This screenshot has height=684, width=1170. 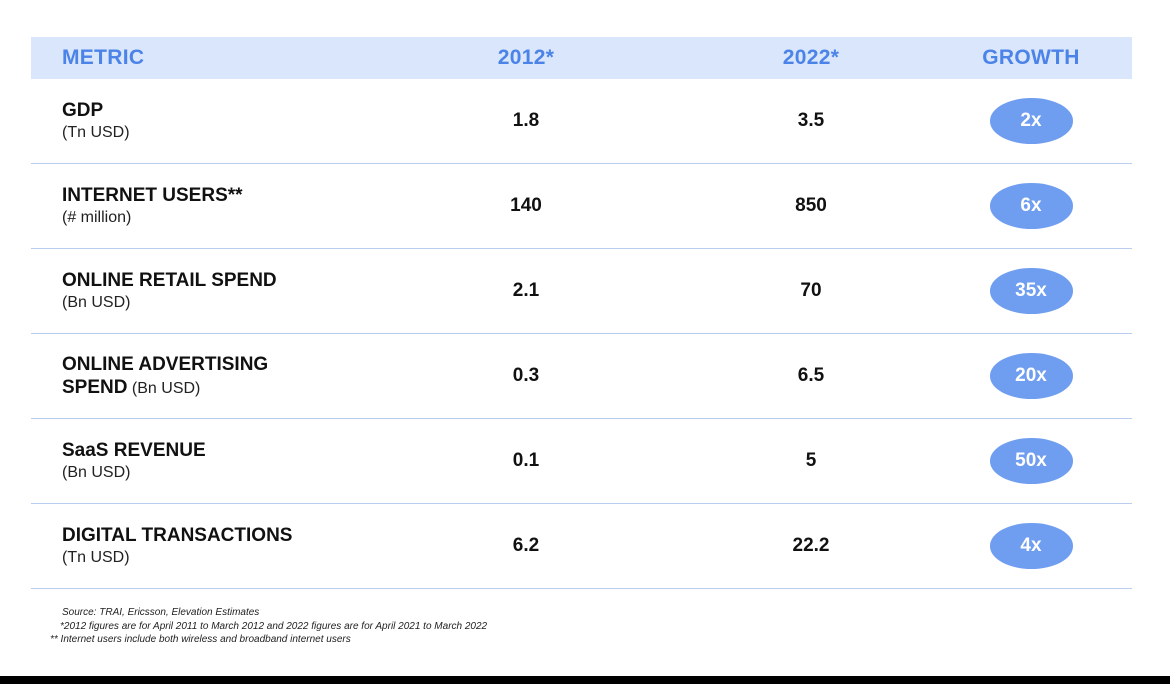 I want to click on value-2022: 6.5, so click(x=811, y=375).